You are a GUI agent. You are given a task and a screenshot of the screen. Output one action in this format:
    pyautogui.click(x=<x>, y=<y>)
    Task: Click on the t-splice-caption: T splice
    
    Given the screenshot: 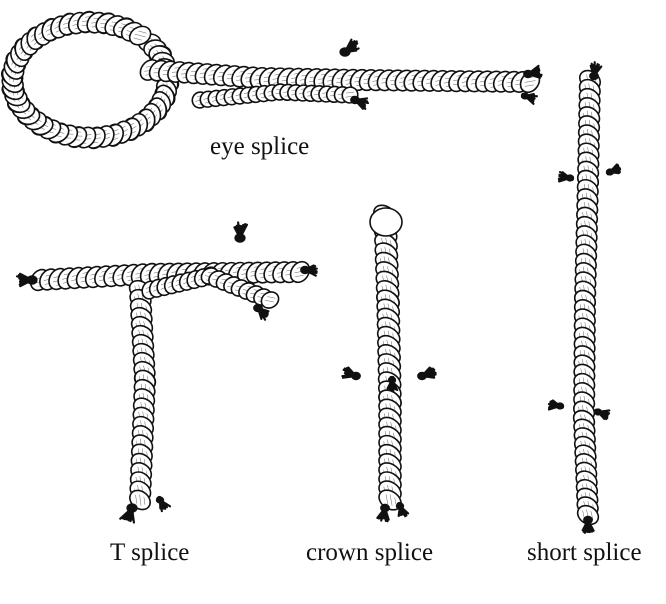 What is the action you would take?
    pyautogui.click(x=149, y=552)
    